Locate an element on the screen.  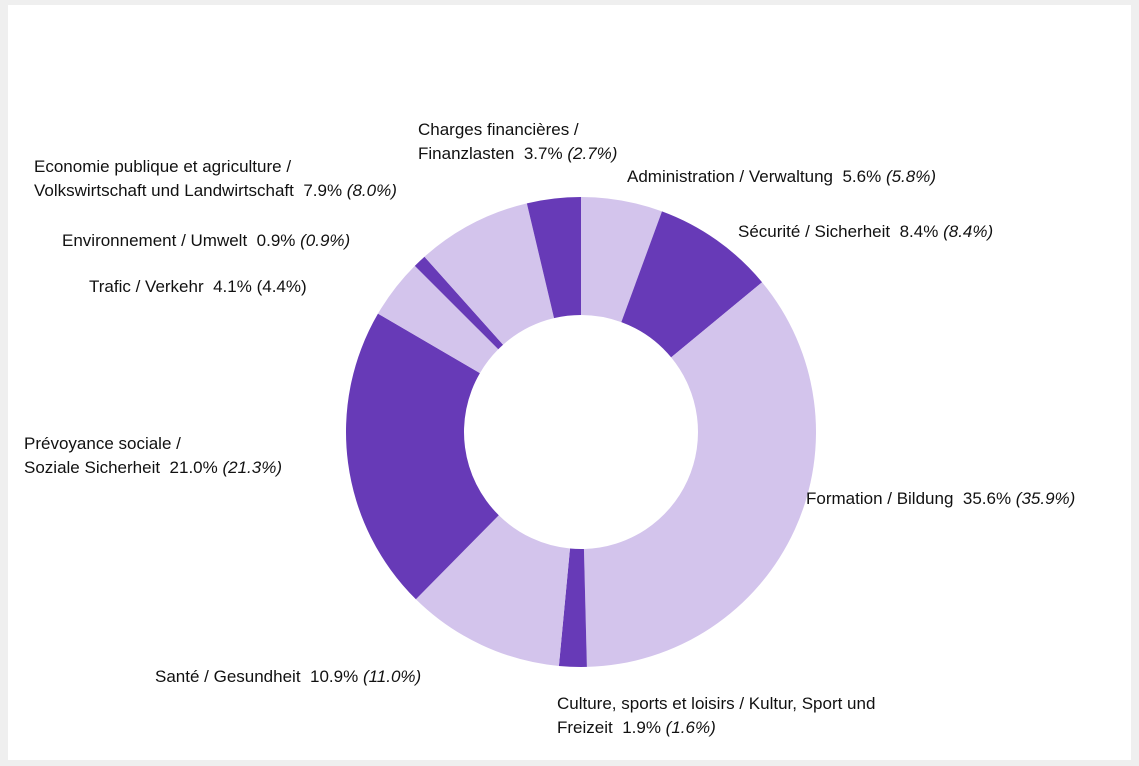
value-label: 3.7% is located at coordinates (543, 153).